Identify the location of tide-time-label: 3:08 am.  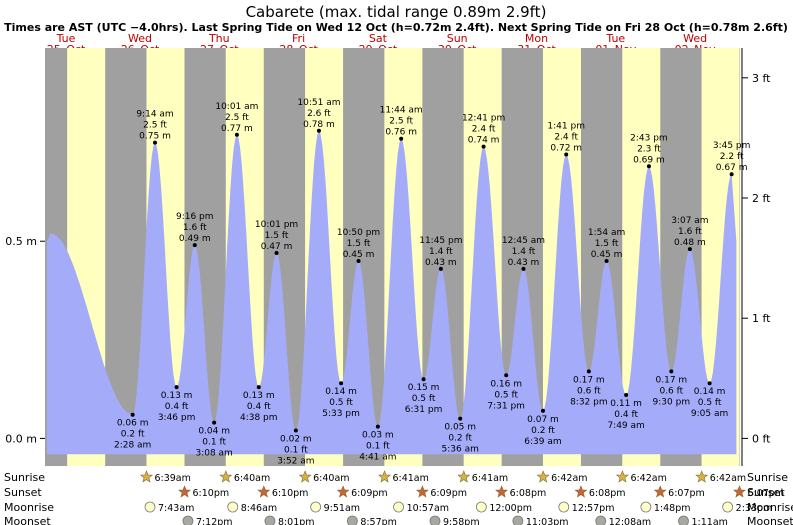
(213, 454).